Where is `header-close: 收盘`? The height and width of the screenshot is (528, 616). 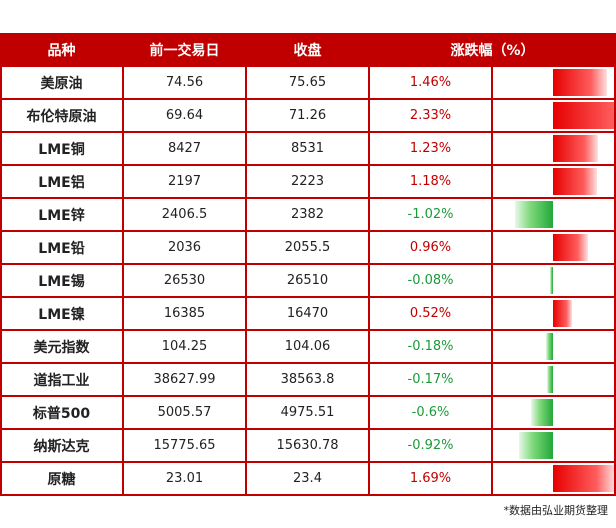
header-close: 收盘 is located at coordinates (307, 50).